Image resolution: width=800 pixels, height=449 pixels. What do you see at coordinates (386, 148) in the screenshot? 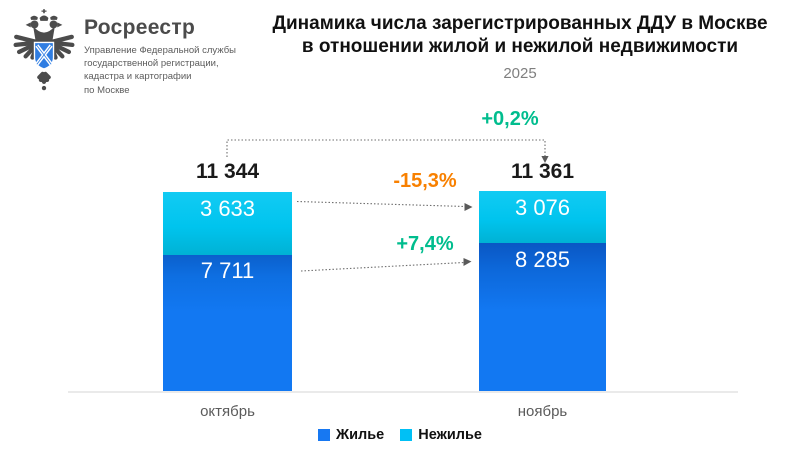
I see `total-change-connector` at bounding box center [386, 148].